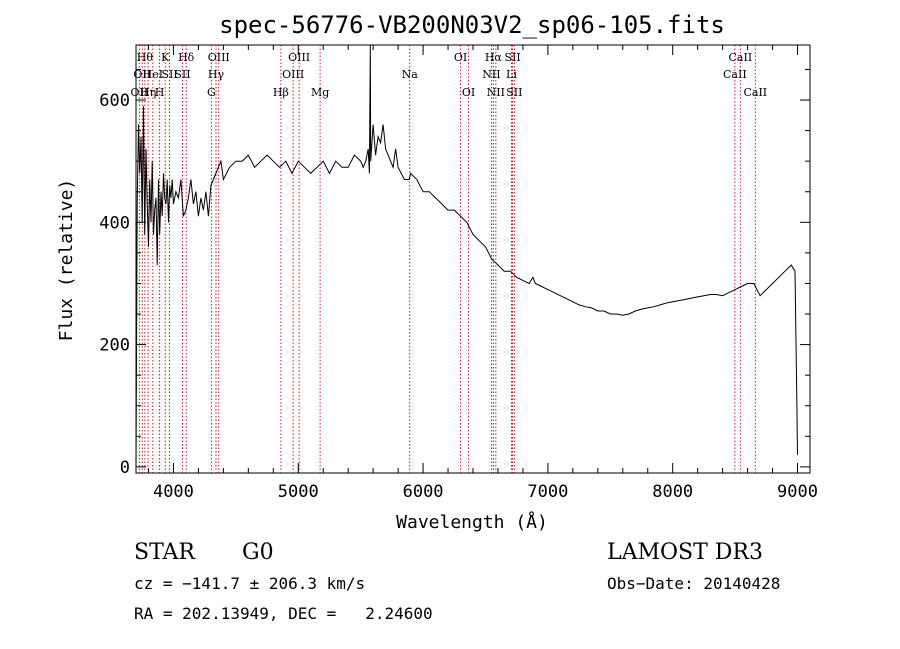 The image size is (900, 649). Describe the element at coordinates (114, 346) in the screenshot. I see `y-tick-label: 200` at that location.